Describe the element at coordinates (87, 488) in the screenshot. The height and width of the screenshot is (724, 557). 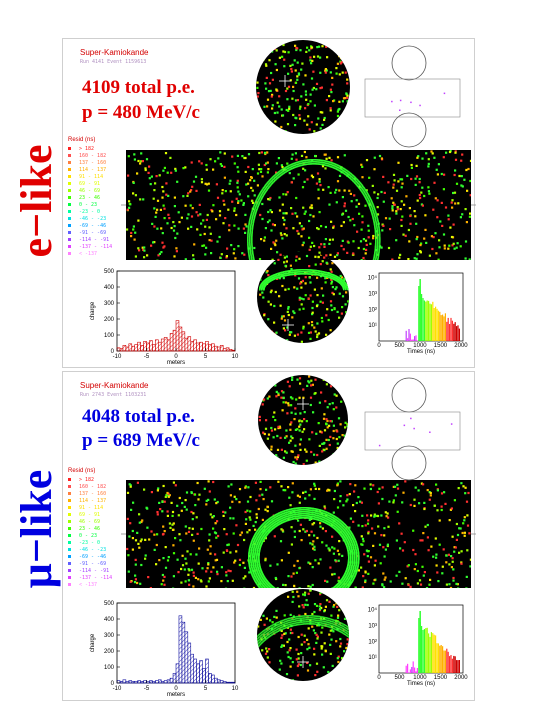
I see `legend-entry: 160 - 182` at that location.